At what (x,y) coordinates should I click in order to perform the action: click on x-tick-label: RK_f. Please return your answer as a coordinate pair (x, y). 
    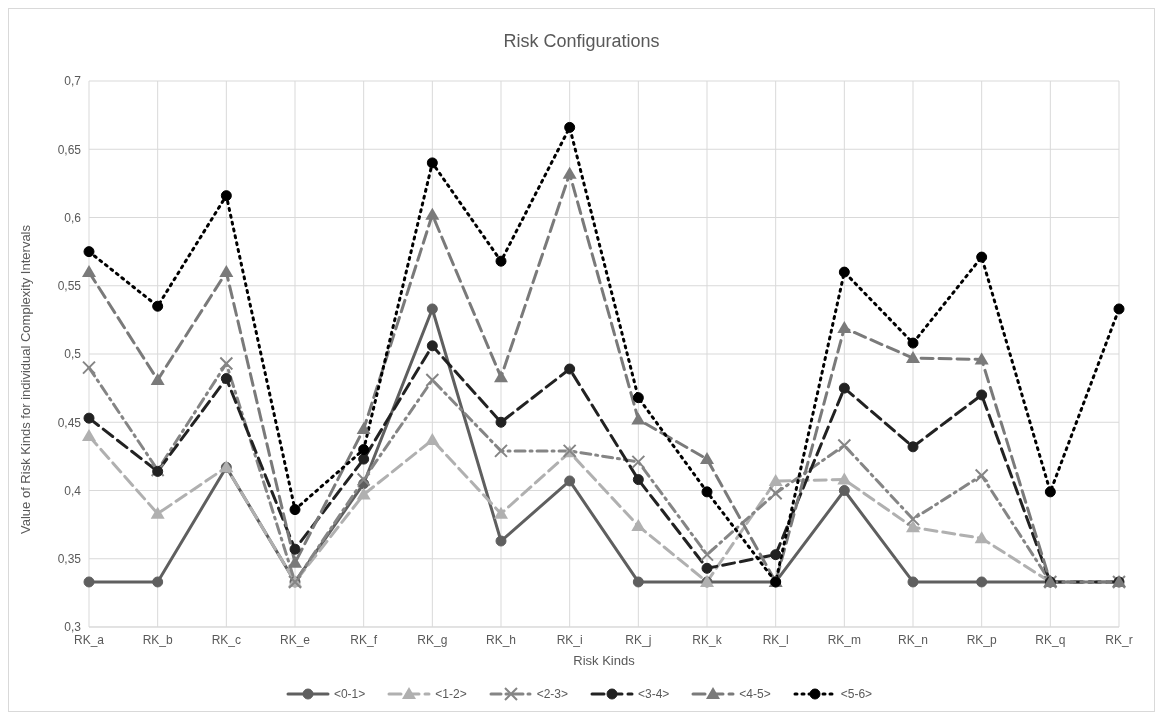
    Looking at the image, I should click on (364, 639).